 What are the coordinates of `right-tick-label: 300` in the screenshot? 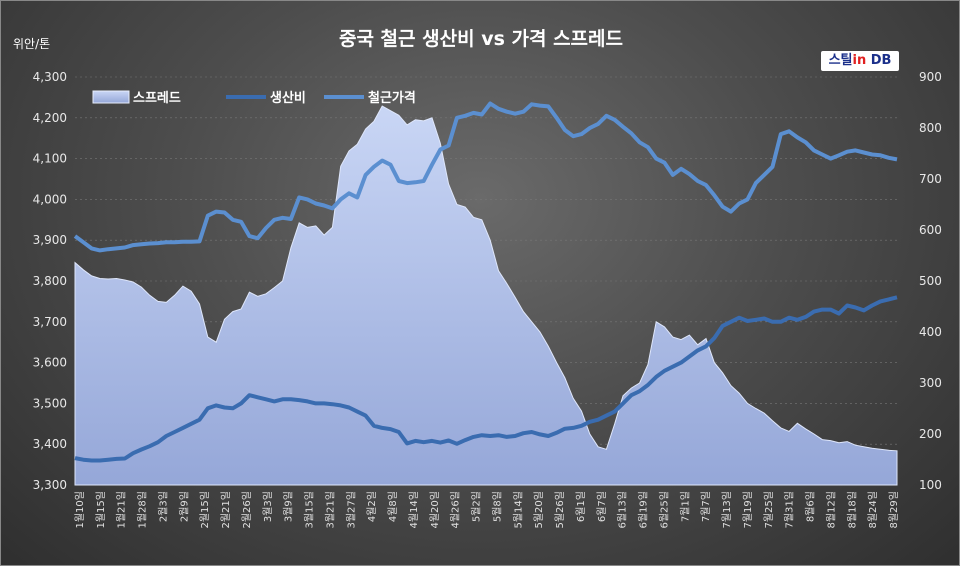 It's located at (930, 383).